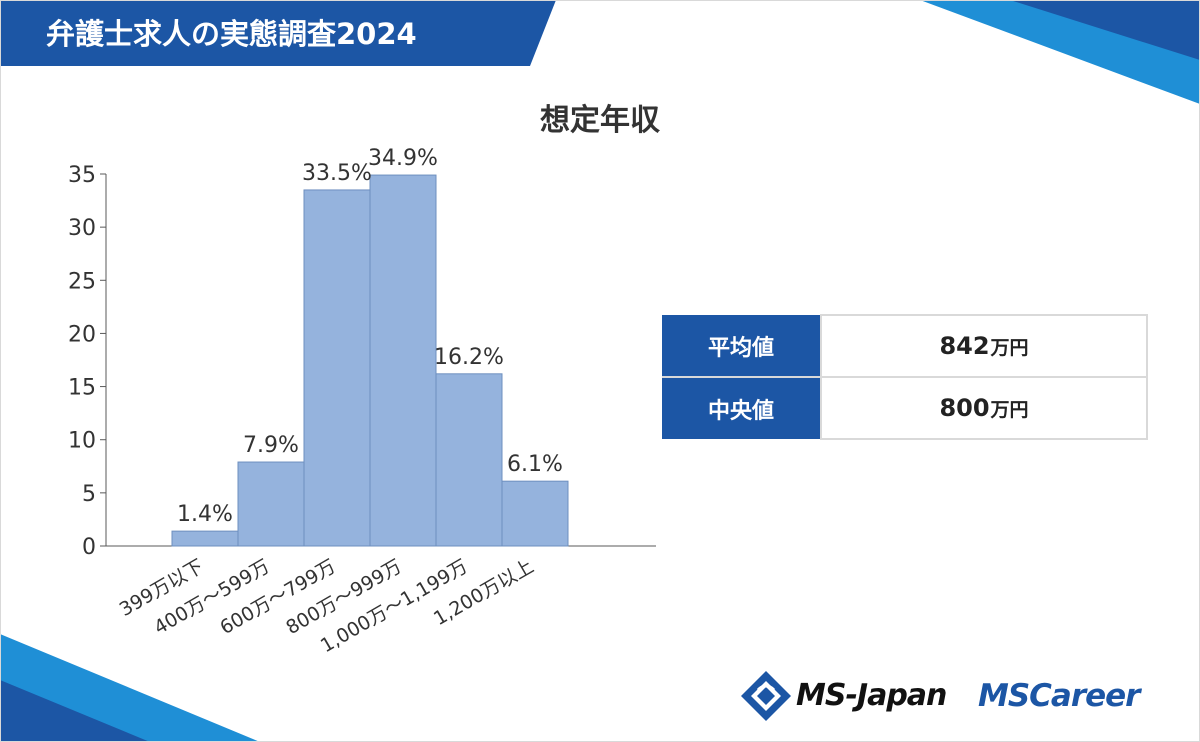  I want to click on bar-value-label: 7.9%, so click(271, 445).